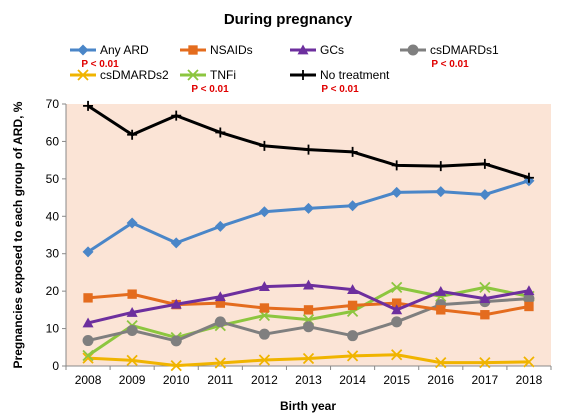 The image size is (564, 420). I want to click on series-gcs, so click(308, 303).